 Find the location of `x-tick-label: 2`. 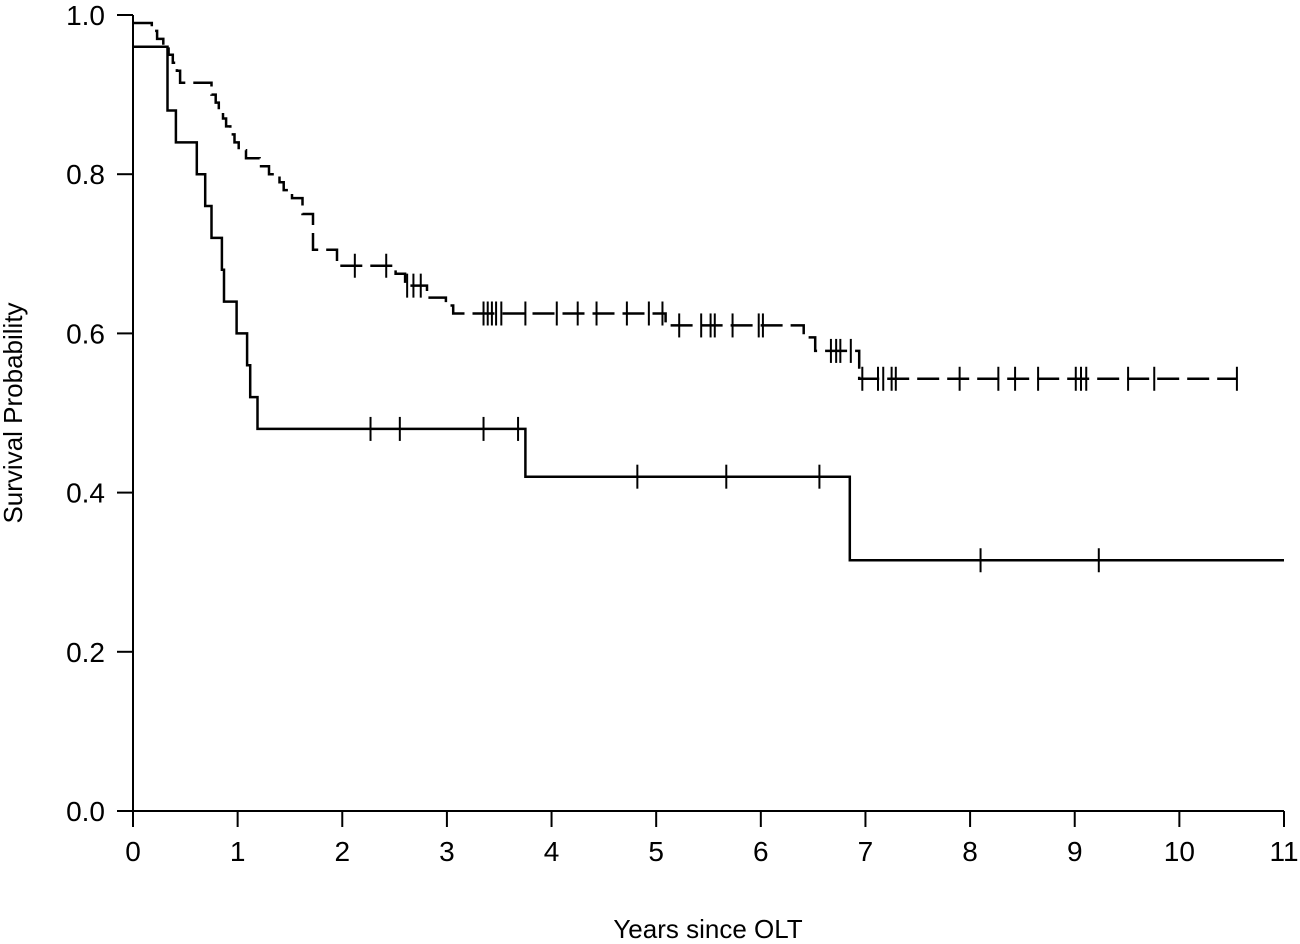

x-tick-label: 2 is located at coordinates (342, 851).